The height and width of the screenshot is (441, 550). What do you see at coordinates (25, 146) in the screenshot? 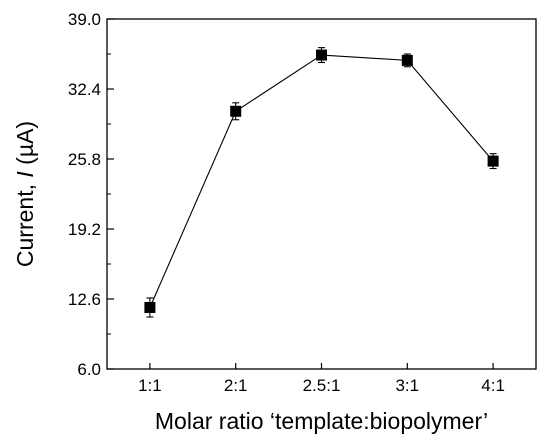
I see `y-axis-title-unit: (µA)` at bounding box center [25, 146].